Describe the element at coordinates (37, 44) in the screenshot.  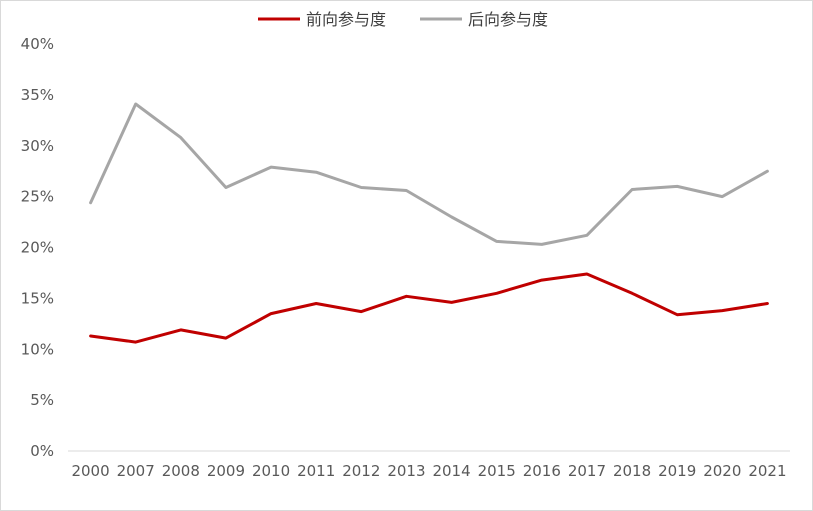
I see `y-tick-label: 40%` at that location.